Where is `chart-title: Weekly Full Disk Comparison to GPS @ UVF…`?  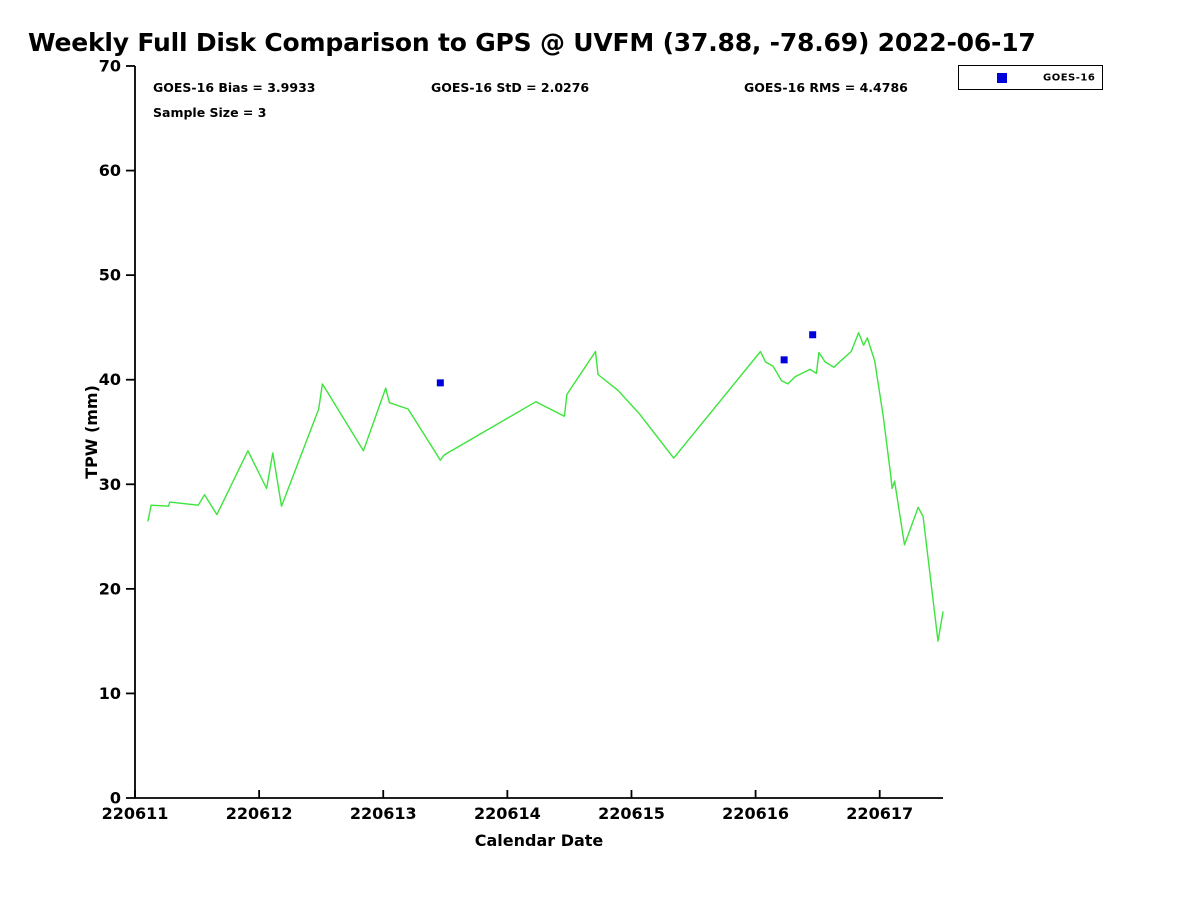 chart-title: Weekly Full Disk Comparison to GPS @ UVF… is located at coordinates (532, 42).